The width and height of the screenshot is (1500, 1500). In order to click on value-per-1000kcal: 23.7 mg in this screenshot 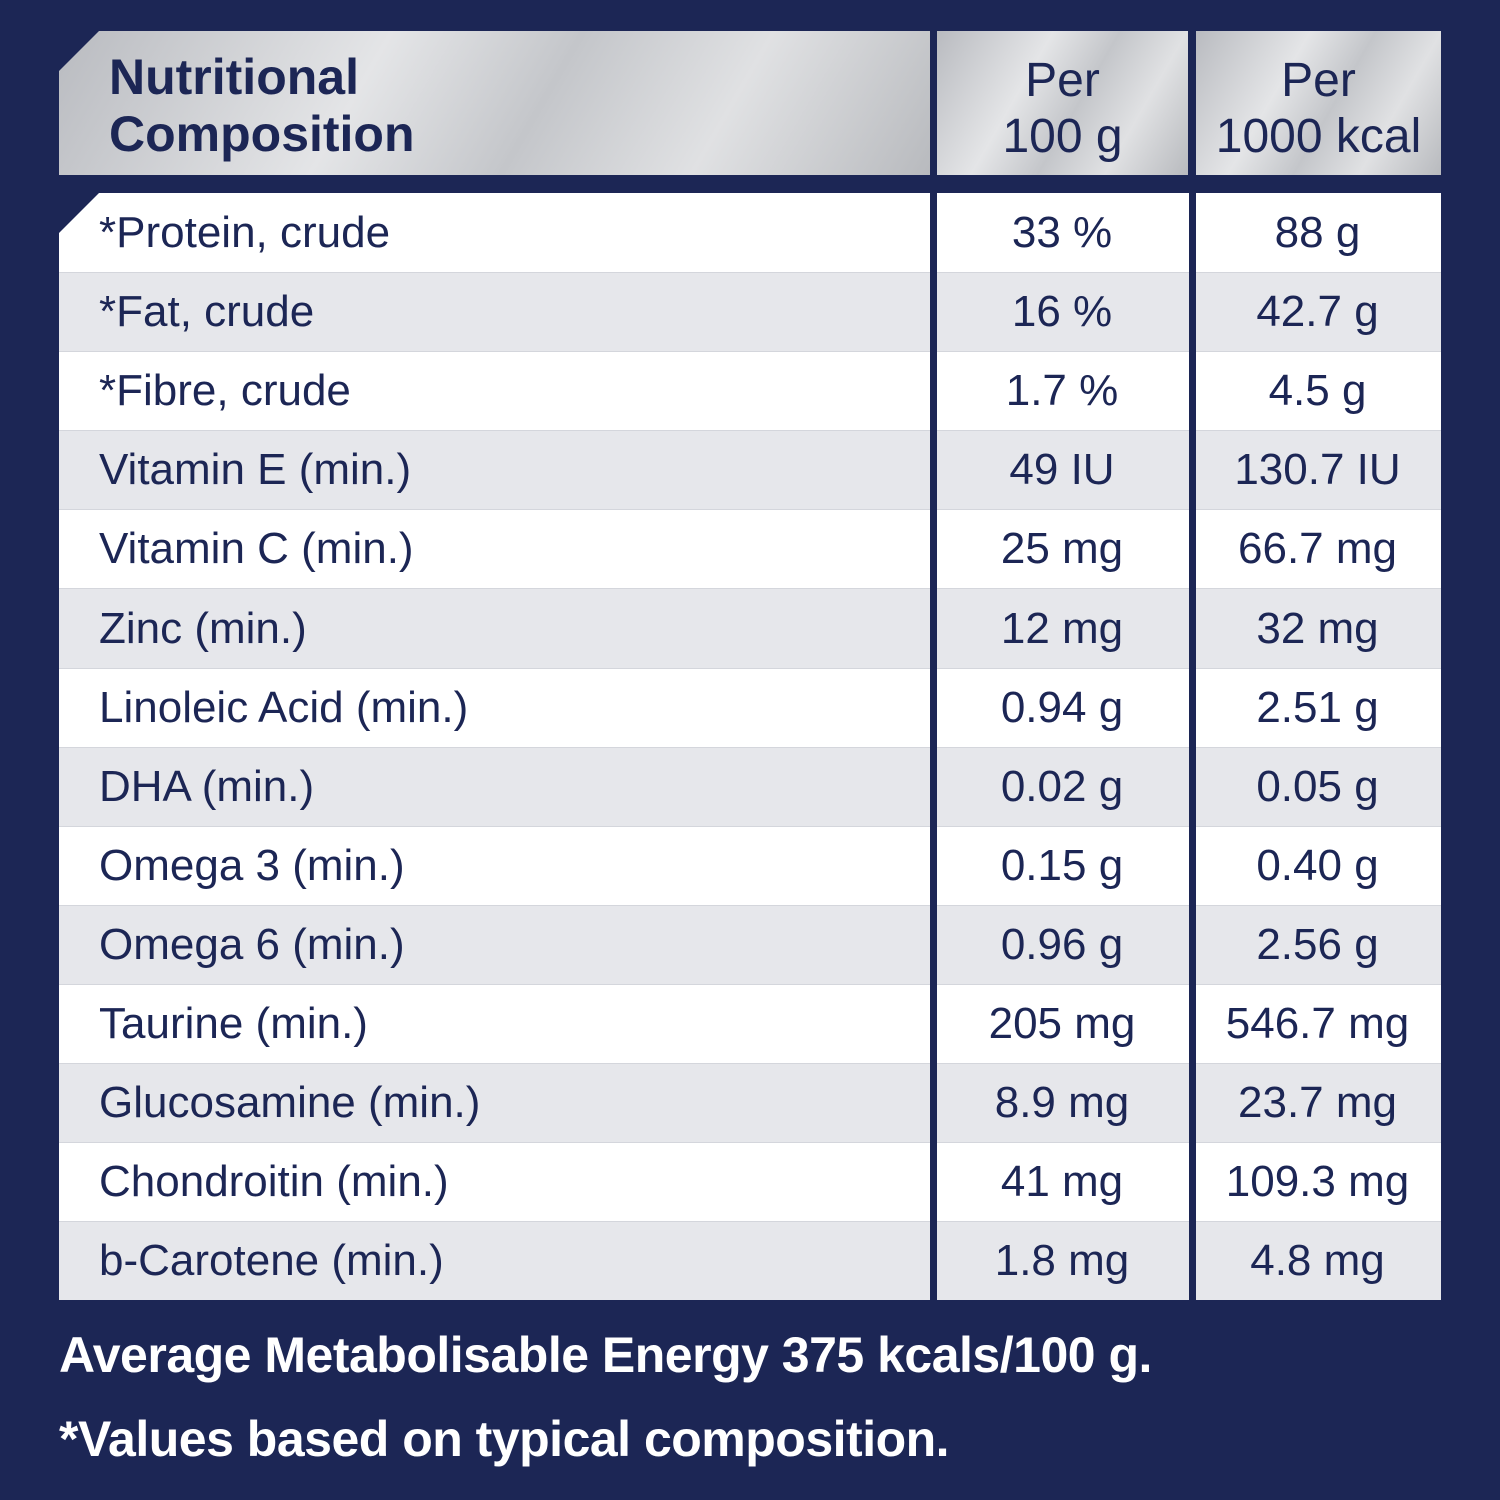, I will do `click(1317, 1103)`.